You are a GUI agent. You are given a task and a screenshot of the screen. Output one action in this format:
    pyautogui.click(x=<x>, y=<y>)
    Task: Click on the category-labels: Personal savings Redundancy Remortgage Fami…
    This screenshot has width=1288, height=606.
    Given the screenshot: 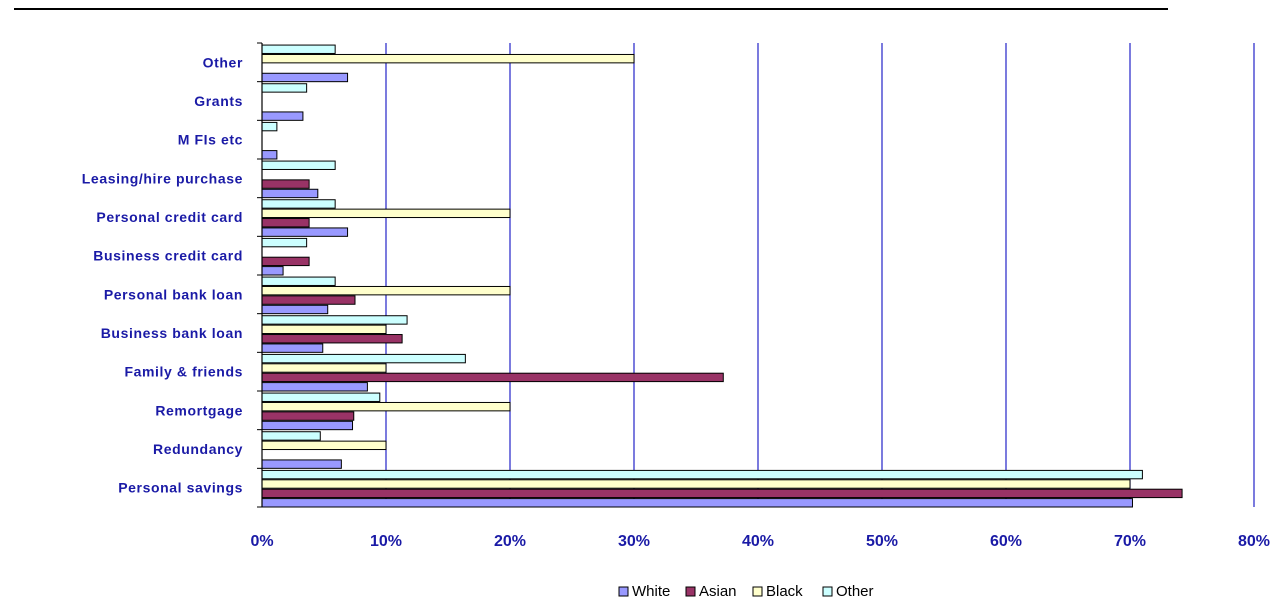 What is the action you would take?
    pyautogui.click(x=162, y=274)
    